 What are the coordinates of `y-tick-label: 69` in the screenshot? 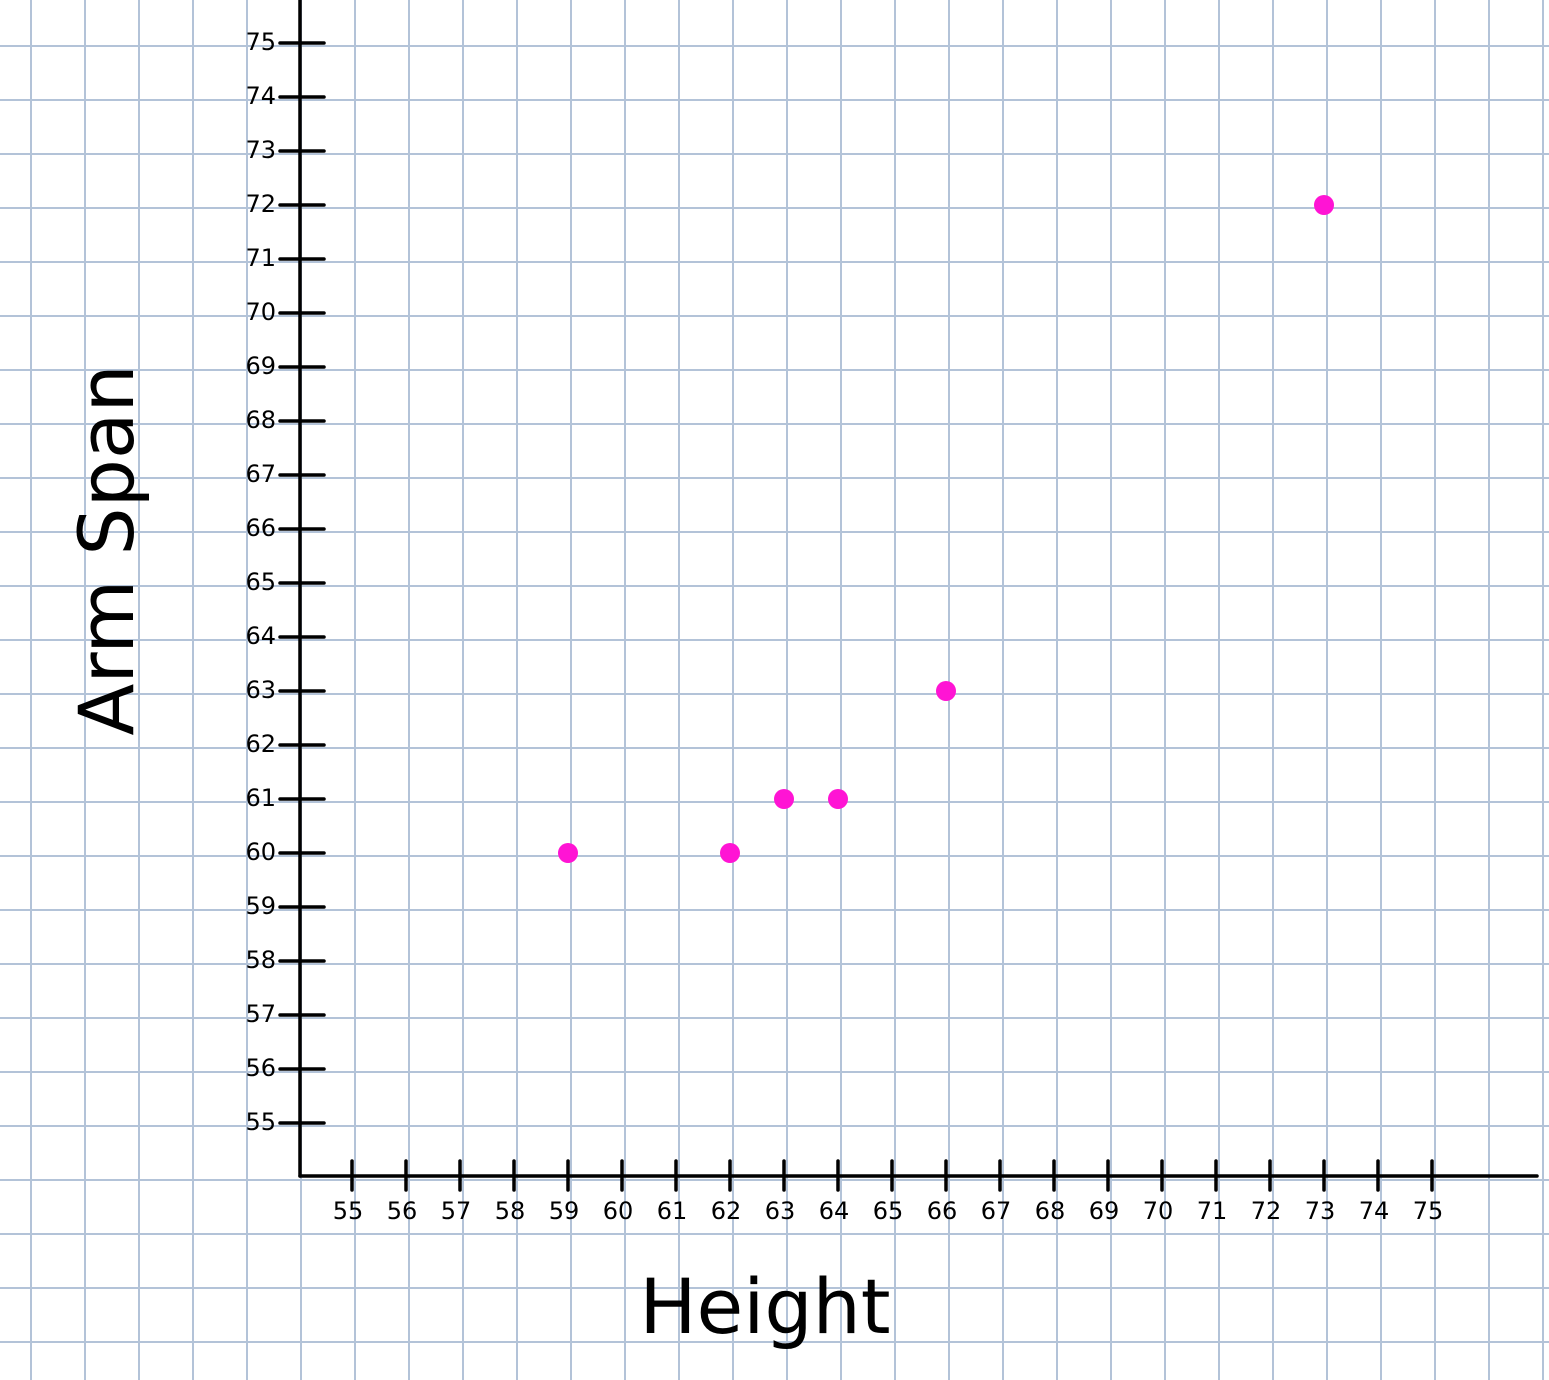 It's located at (260, 366).